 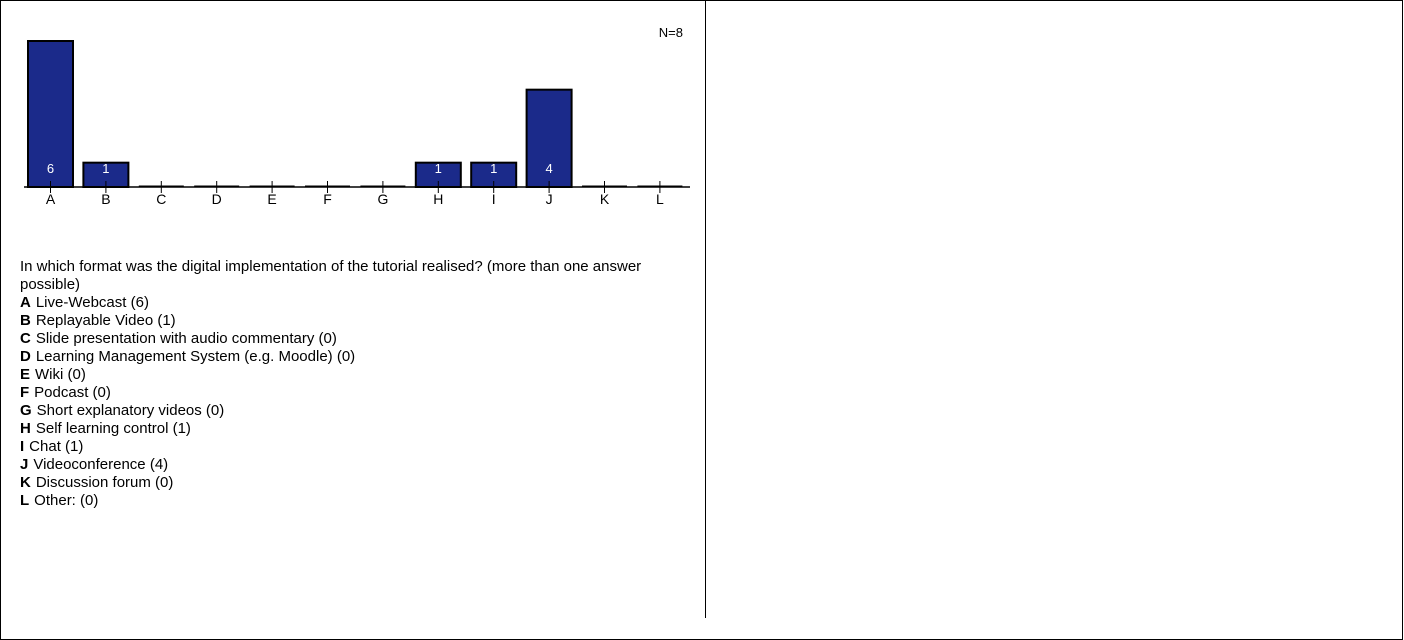 I want to click on answer-option-label: Live-Webcast (6), so click(x=92, y=302).